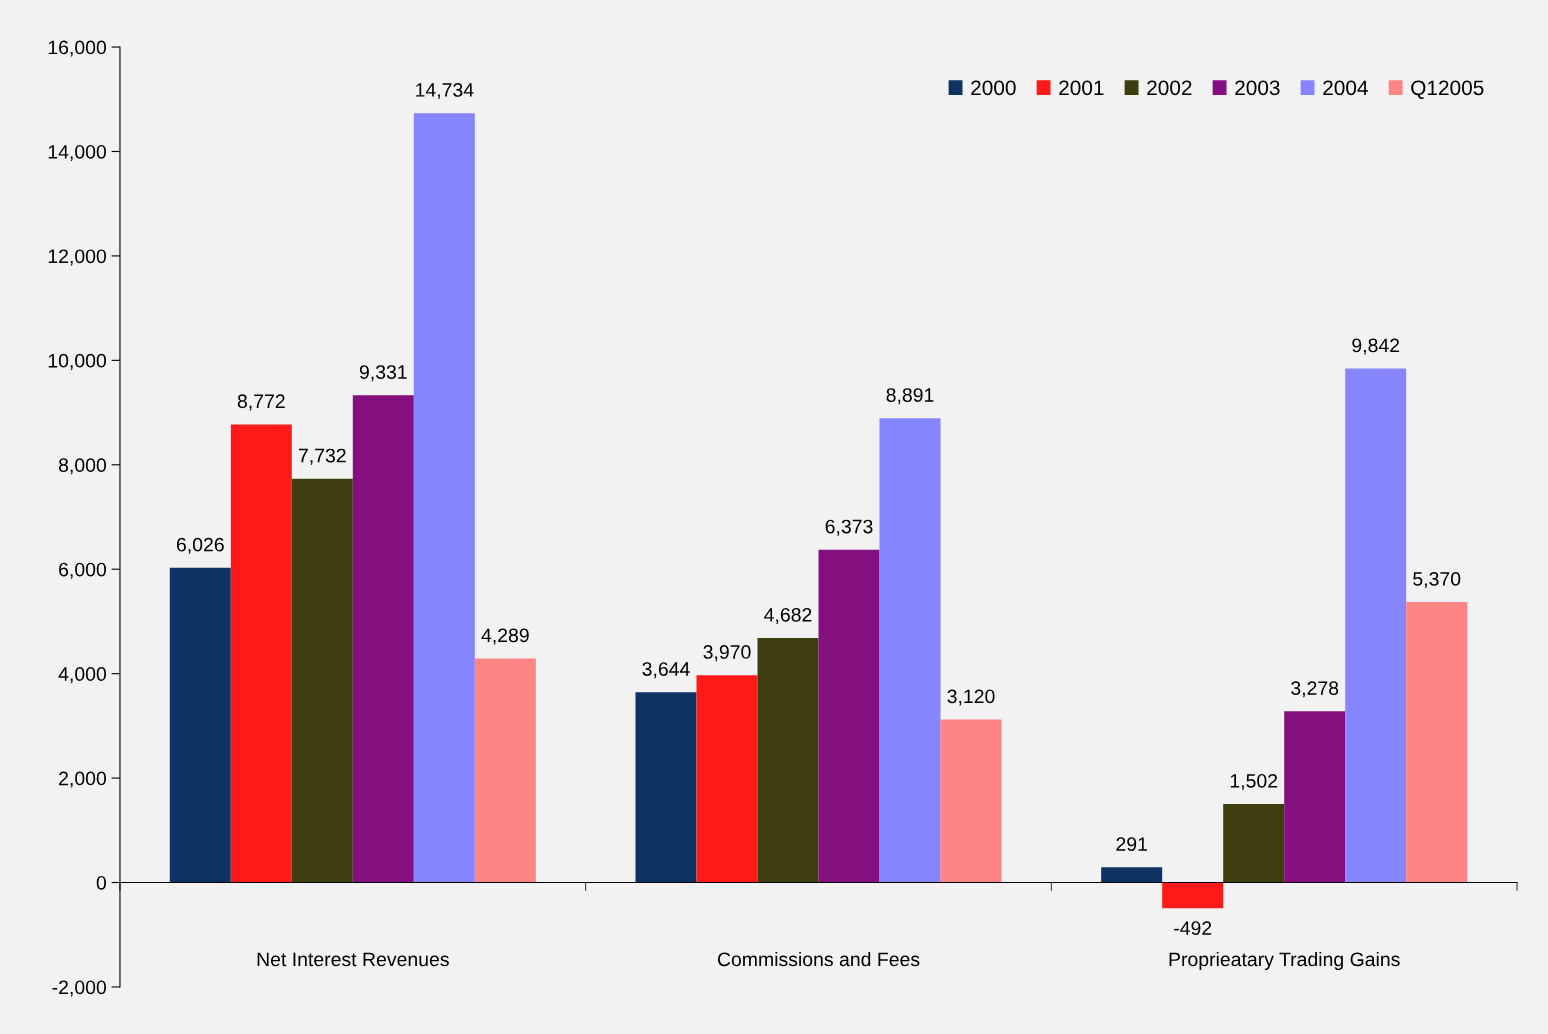  Describe the element at coordinates (910, 396) in the screenshot. I see `data-label: 8,891` at that location.